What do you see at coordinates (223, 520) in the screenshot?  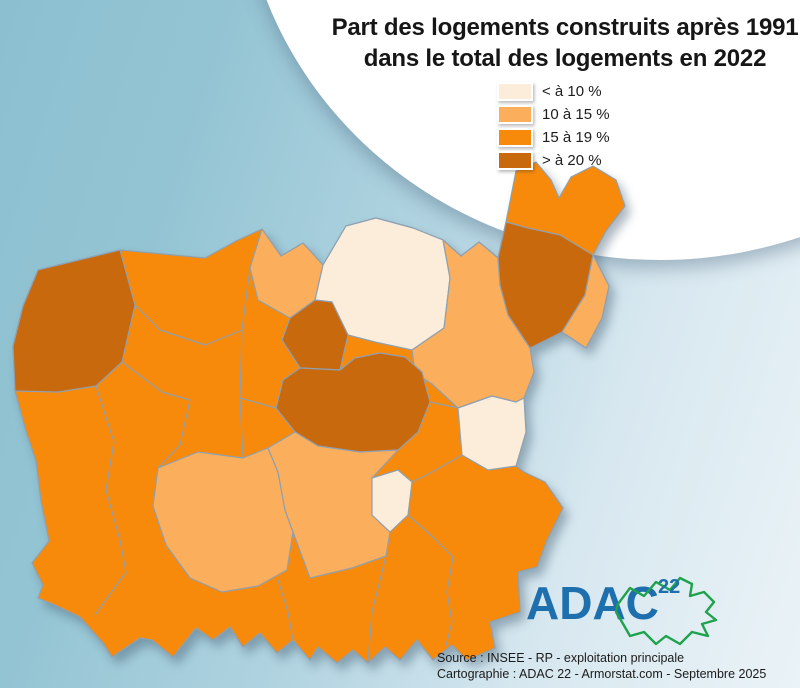 I see `region-west-mid-light` at bounding box center [223, 520].